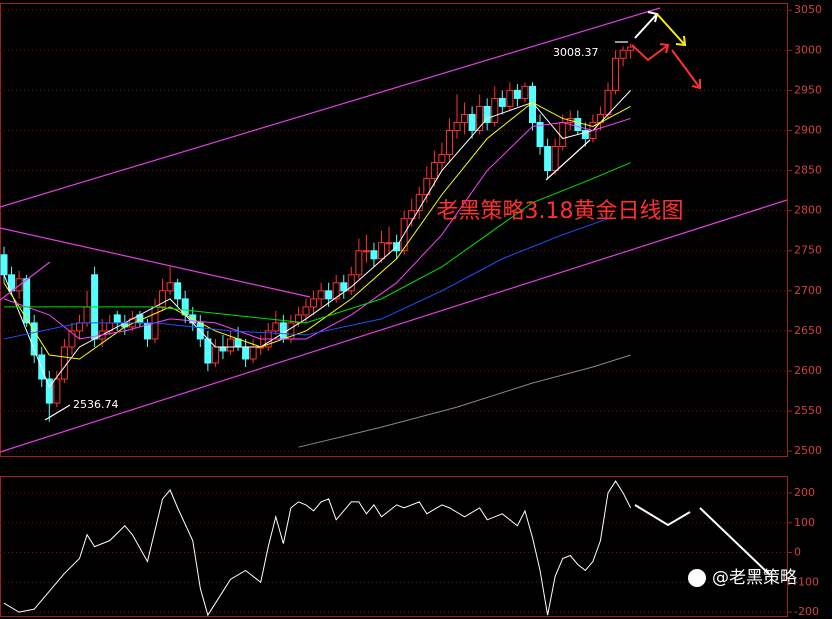 The image size is (832, 619). Describe the element at coordinates (808, 170) in the screenshot. I see `y-tick-label: 2850` at that location.